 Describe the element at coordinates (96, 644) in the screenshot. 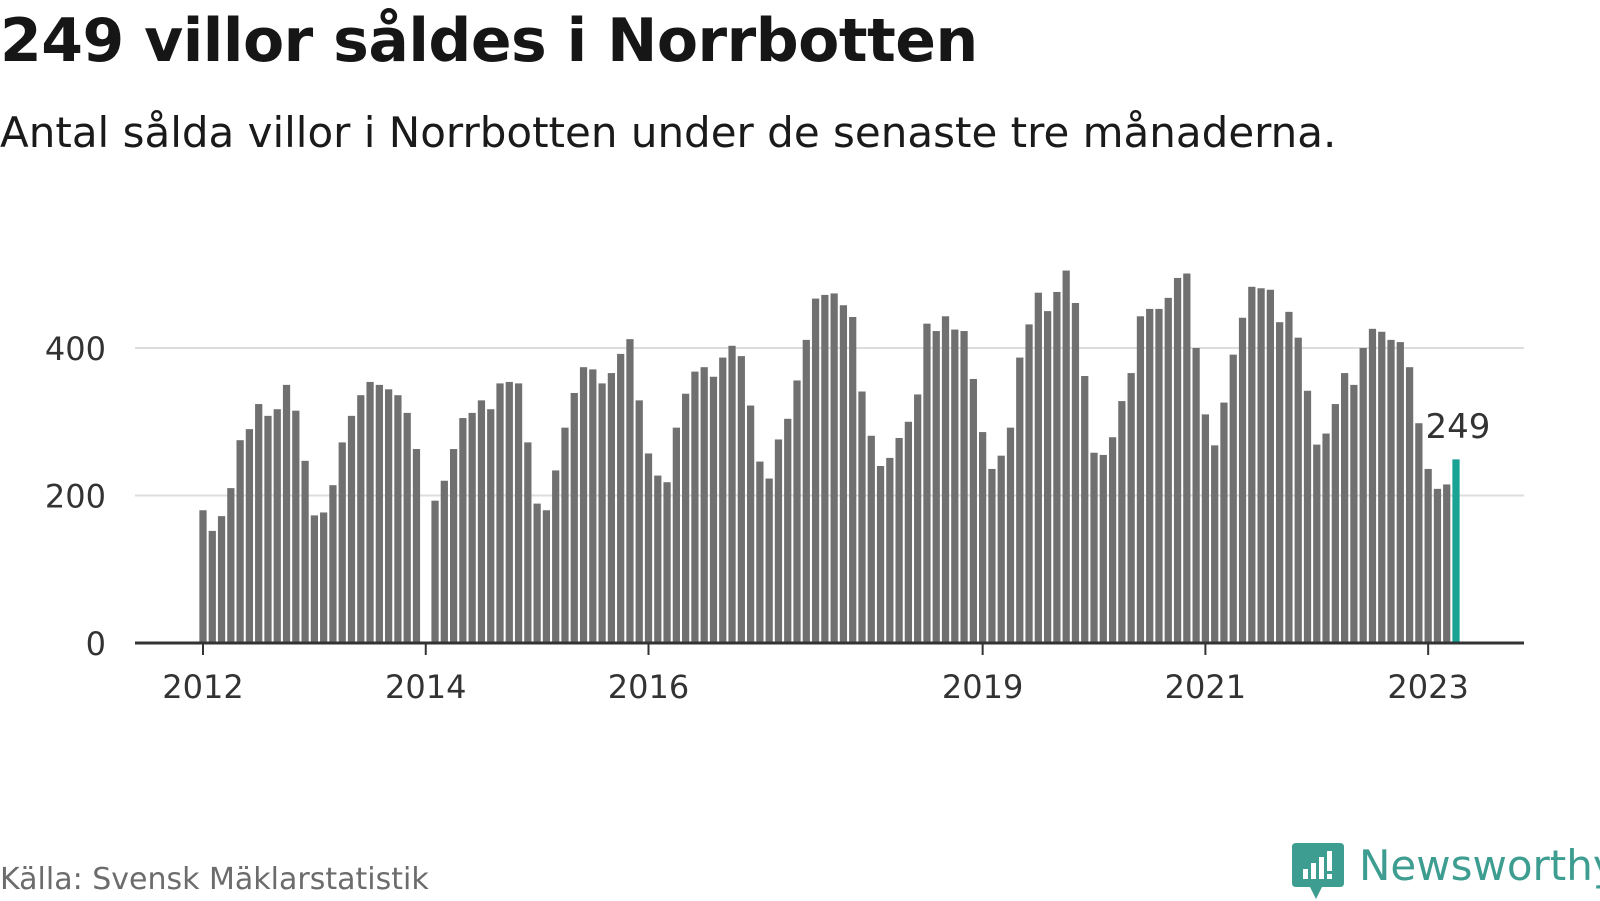

I see `y-tick-label: 0` at that location.